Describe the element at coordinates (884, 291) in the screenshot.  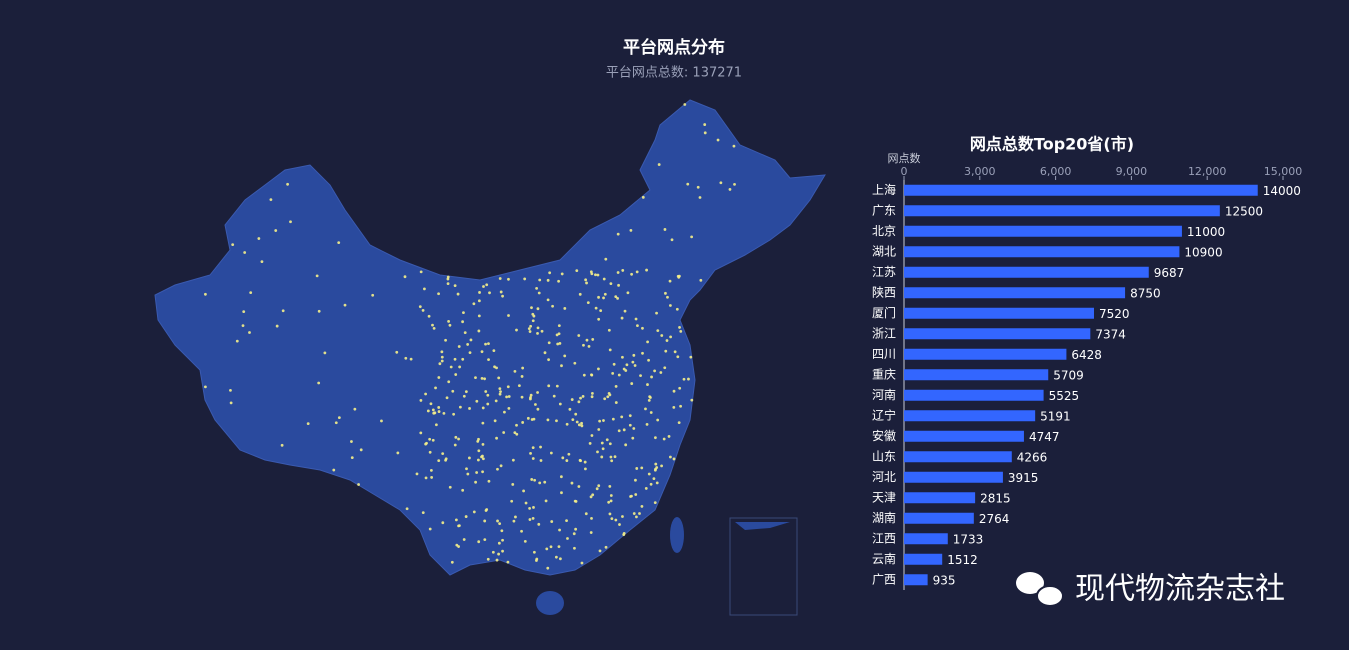
I see `y-tick-label: 陕西` at that location.